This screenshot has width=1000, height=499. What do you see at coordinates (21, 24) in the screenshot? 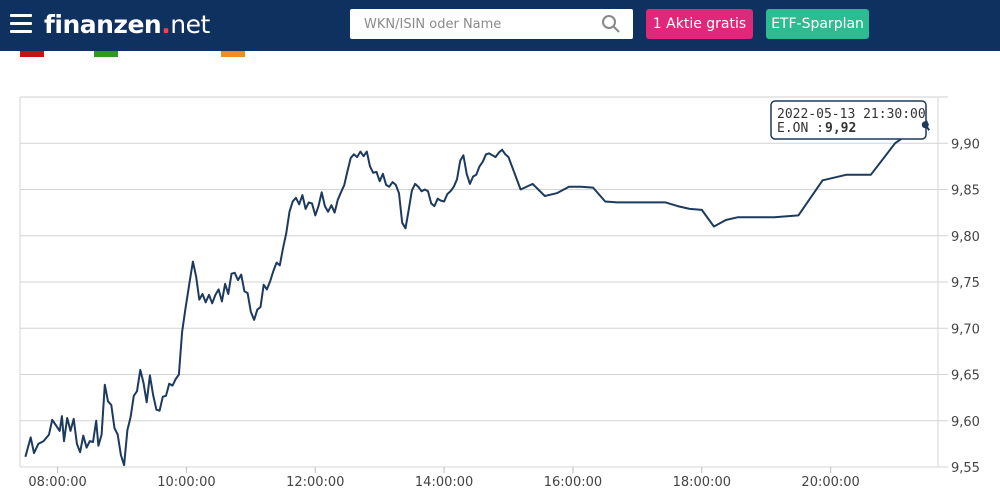
I see `menu-icon` at bounding box center [21, 24].